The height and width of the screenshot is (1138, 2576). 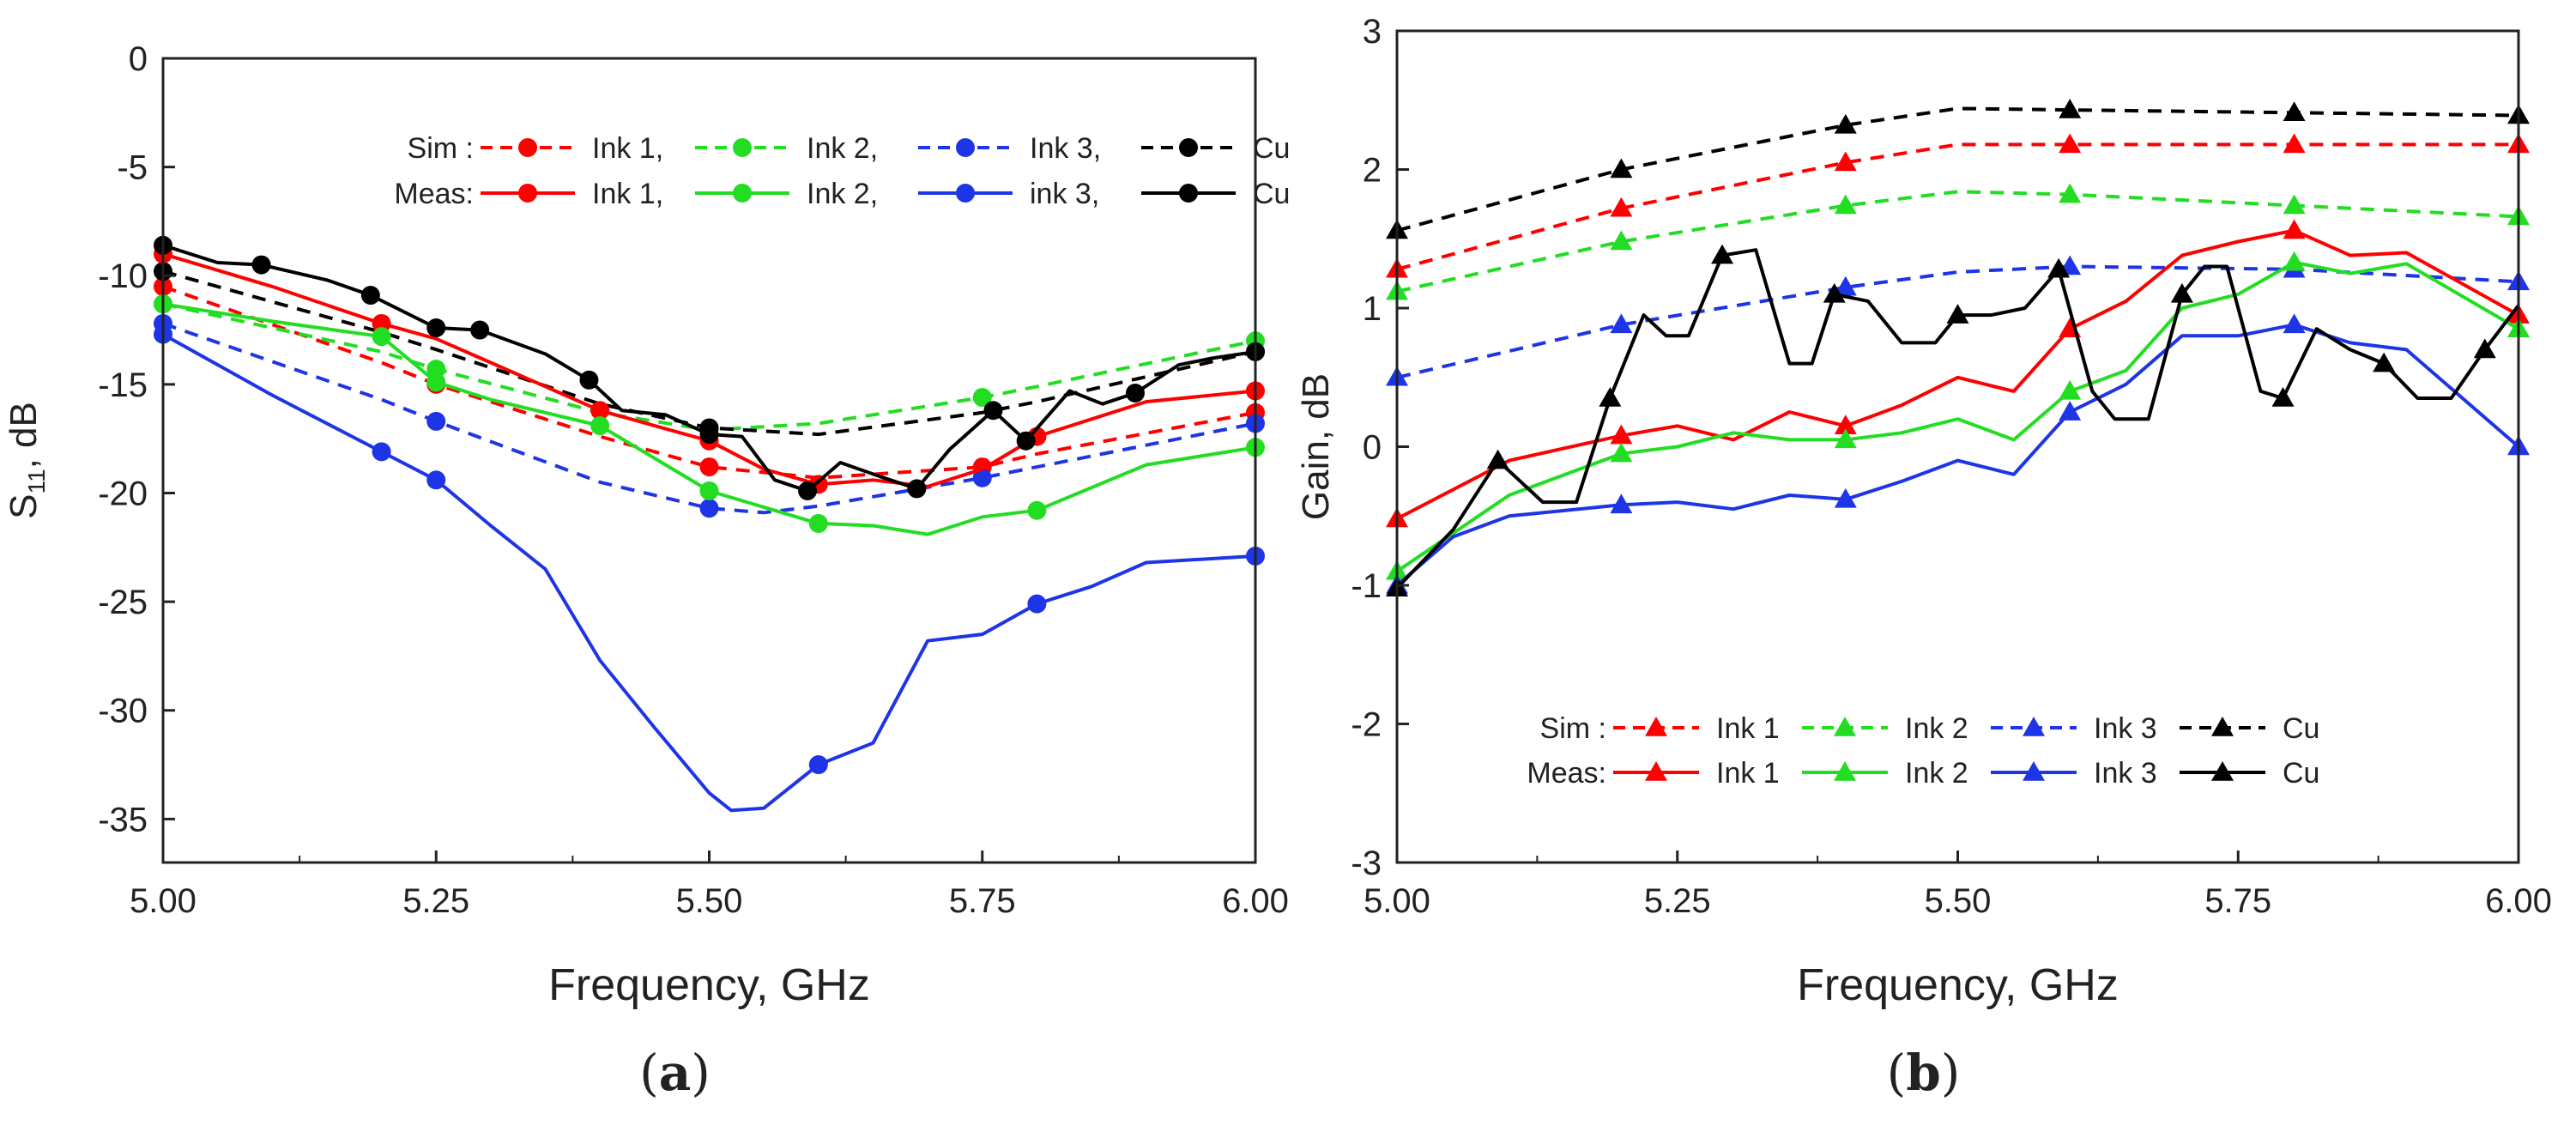 What do you see at coordinates (1566, 773) in the screenshot?
I see `legend-prefix: Meas:` at bounding box center [1566, 773].